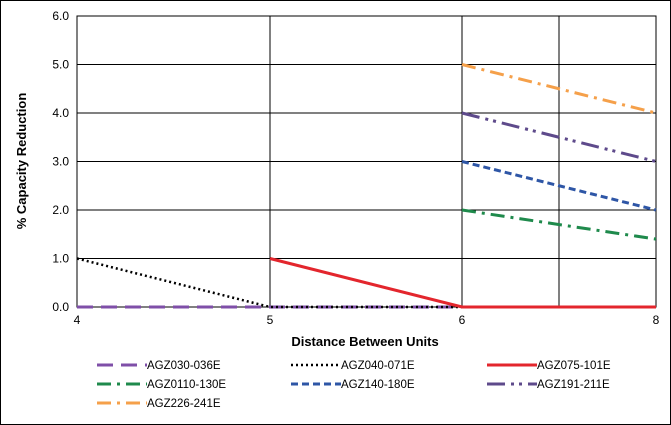 Image resolution: width=671 pixels, height=425 pixels. Describe the element at coordinates (60, 65) in the screenshot. I see `y-tick-label: 5.0` at that location.